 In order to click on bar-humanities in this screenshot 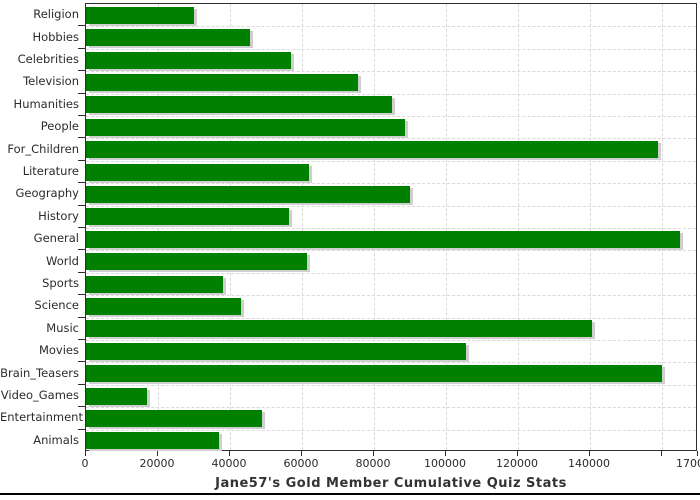, I will do `click(239, 105)`.